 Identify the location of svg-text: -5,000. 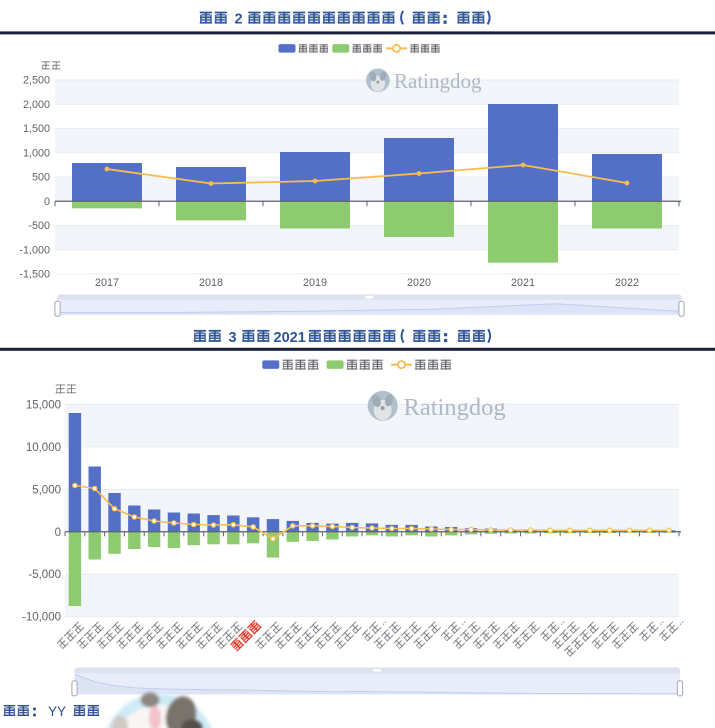
(44, 575).